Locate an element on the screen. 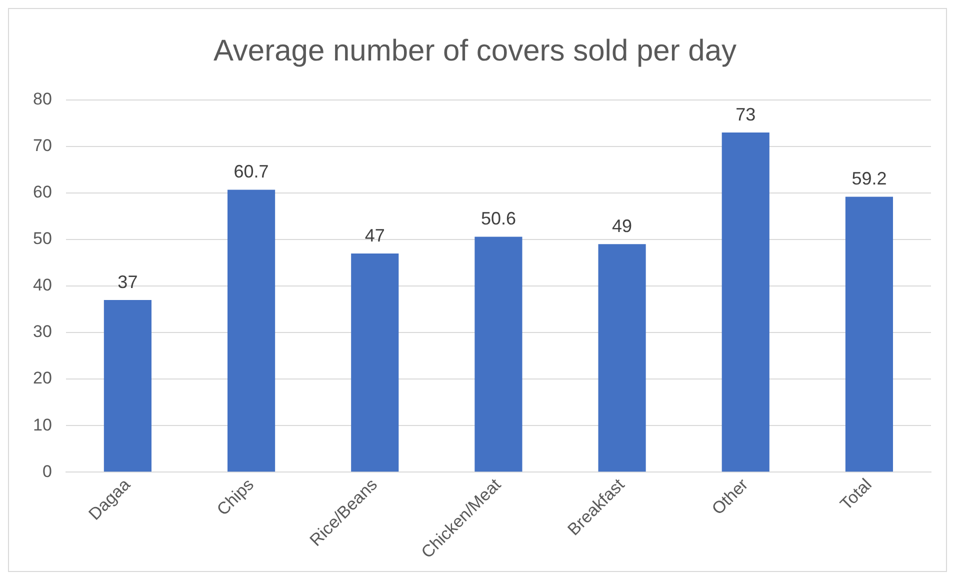  data-label: 50.6 is located at coordinates (498, 218).